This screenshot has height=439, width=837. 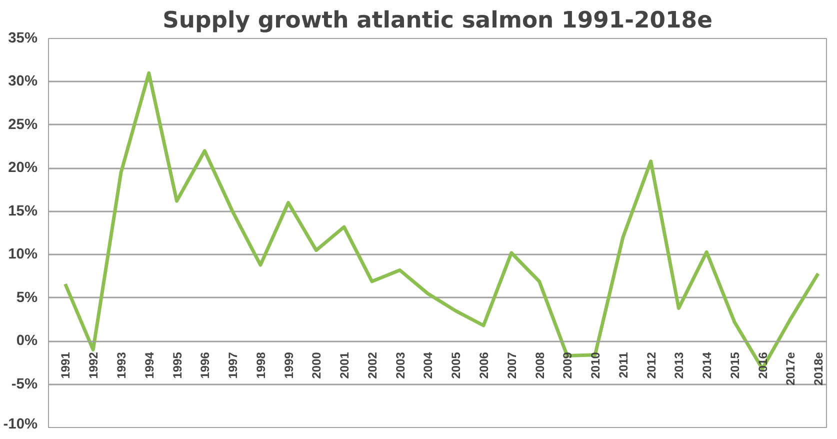 I want to click on x-tick-label: 2016, so click(x=763, y=365).